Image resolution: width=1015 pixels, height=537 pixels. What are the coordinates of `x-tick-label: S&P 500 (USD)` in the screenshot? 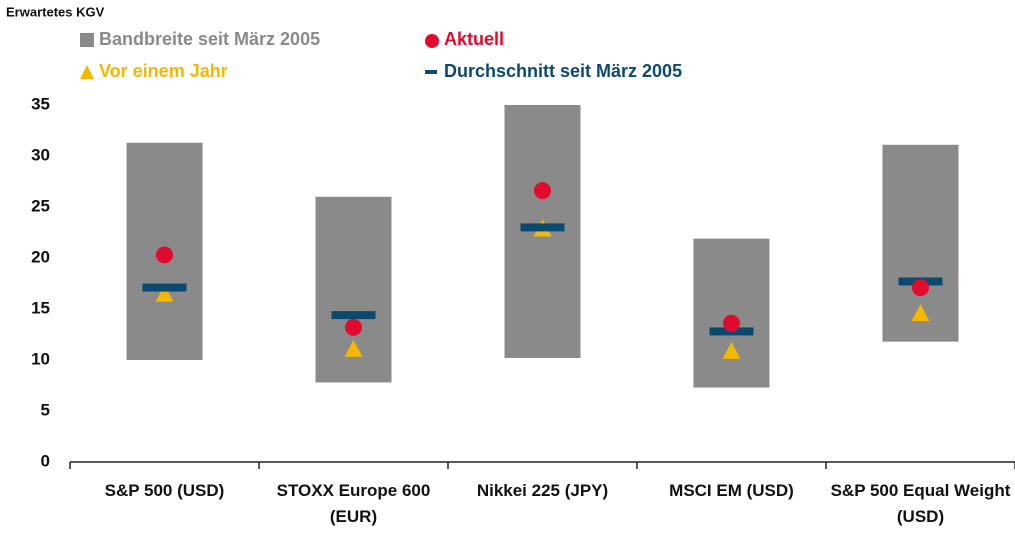 It's located at (164, 490).